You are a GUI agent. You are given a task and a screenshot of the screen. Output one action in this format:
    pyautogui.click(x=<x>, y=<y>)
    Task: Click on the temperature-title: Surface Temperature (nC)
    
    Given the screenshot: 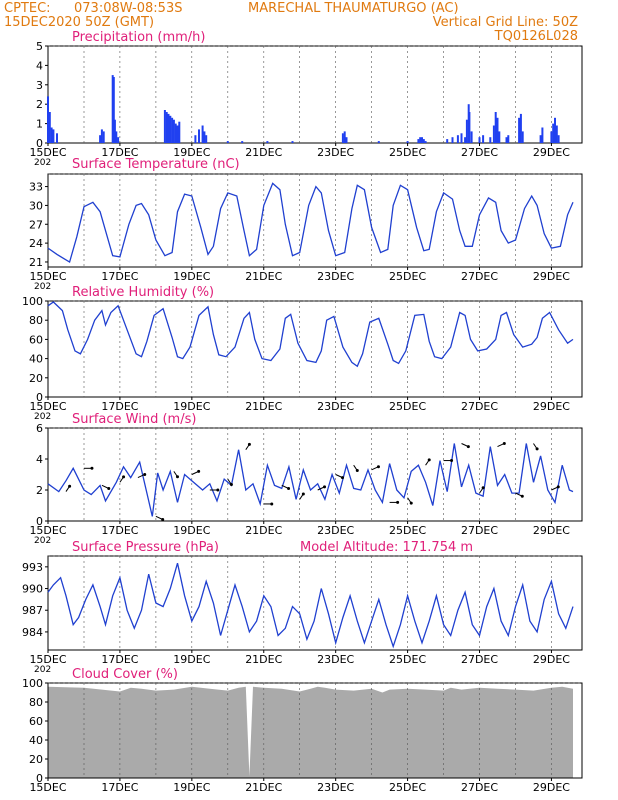 What is the action you would take?
    pyautogui.click(x=156, y=164)
    